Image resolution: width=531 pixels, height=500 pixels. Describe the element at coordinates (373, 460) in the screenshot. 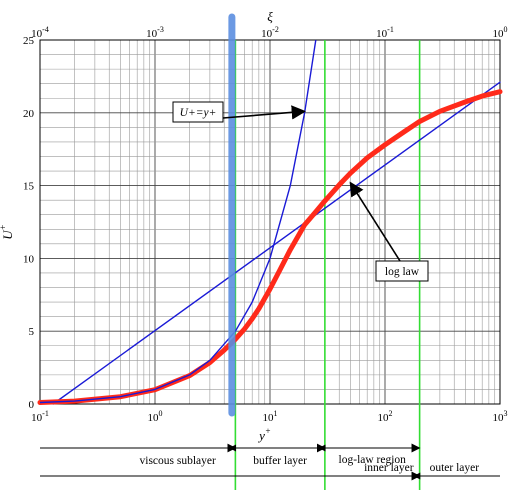

I see `region-label: log-law region` at that location.